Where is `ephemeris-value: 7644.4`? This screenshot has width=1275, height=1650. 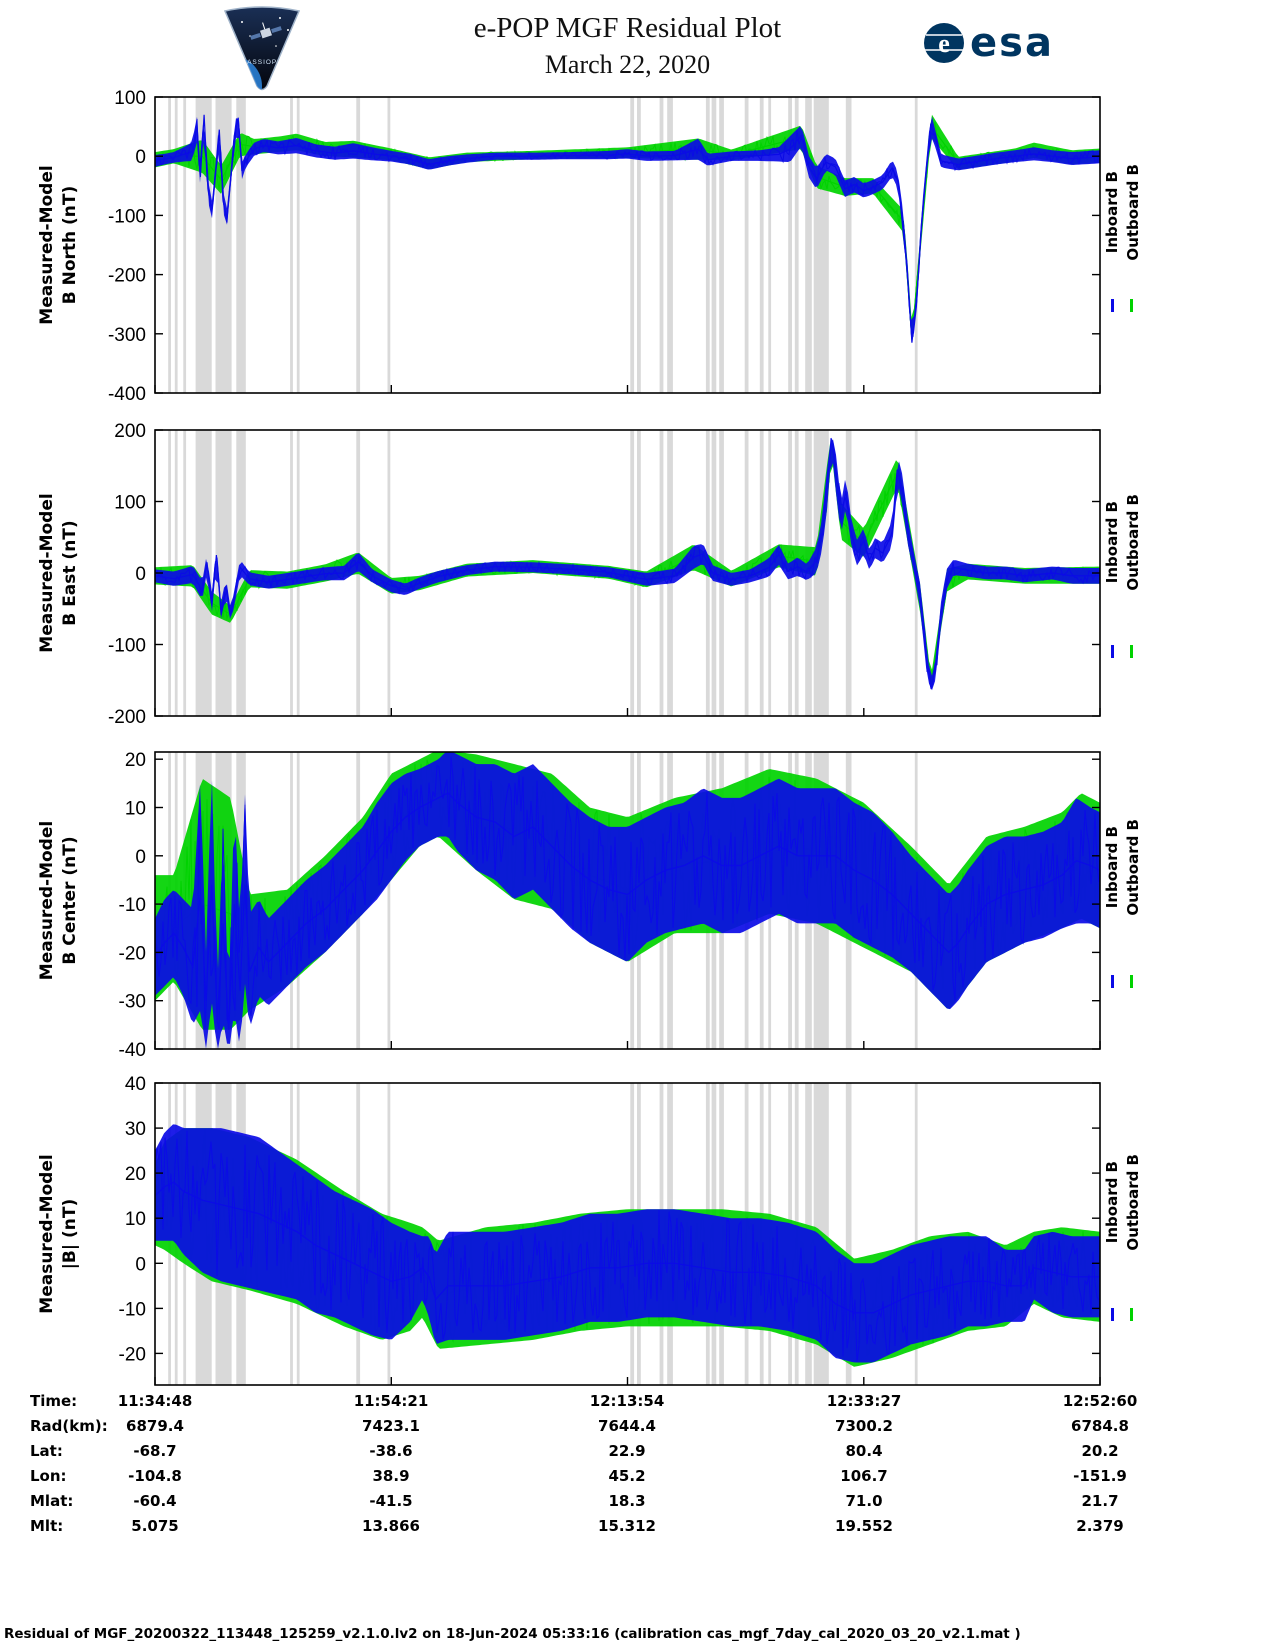 ephemeris-value: 7644.4 is located at coordinates (627, 1426).